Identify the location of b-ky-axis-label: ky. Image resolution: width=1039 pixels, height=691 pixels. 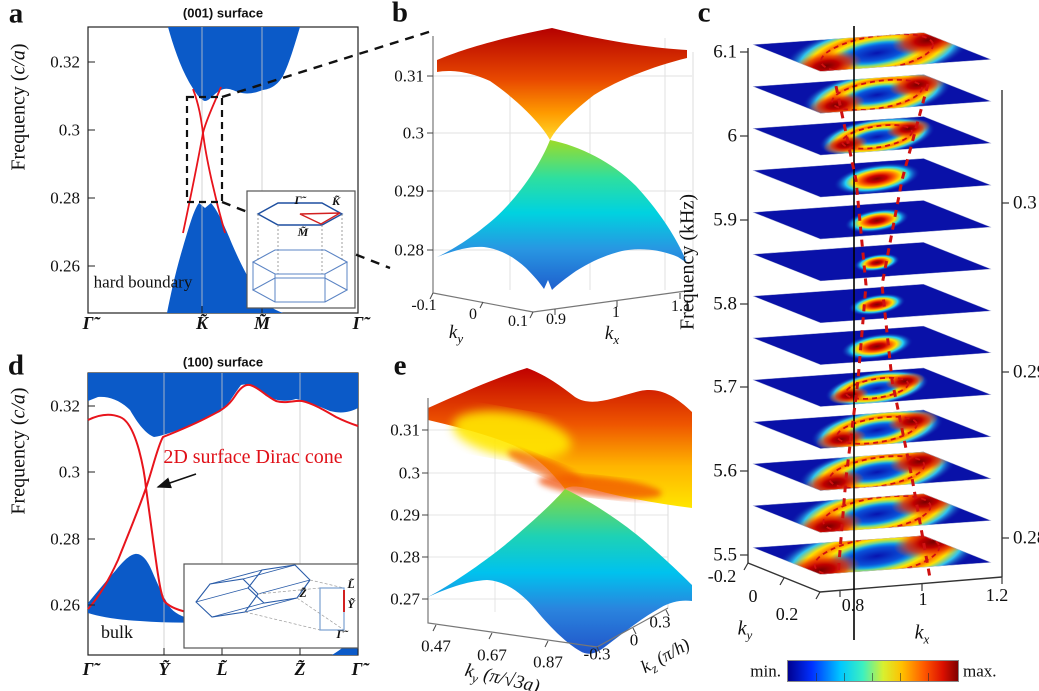
(456, 334).